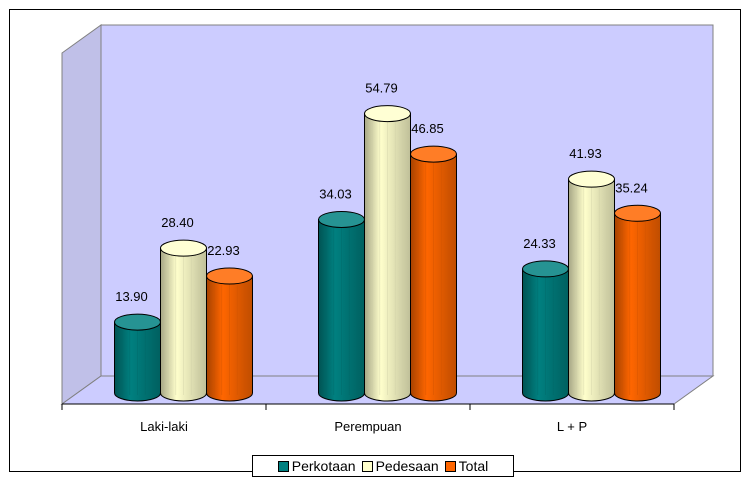 The image size is (751, 477). I want to click on x-axis: Laki-laki Perempuan L + P, so click(368, 418).